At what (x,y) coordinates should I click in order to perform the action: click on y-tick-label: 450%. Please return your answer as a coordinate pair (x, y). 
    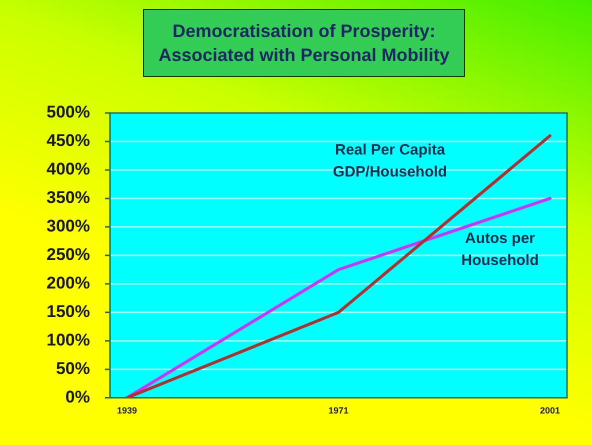
    Looking at the image, I should click on (68, 140).